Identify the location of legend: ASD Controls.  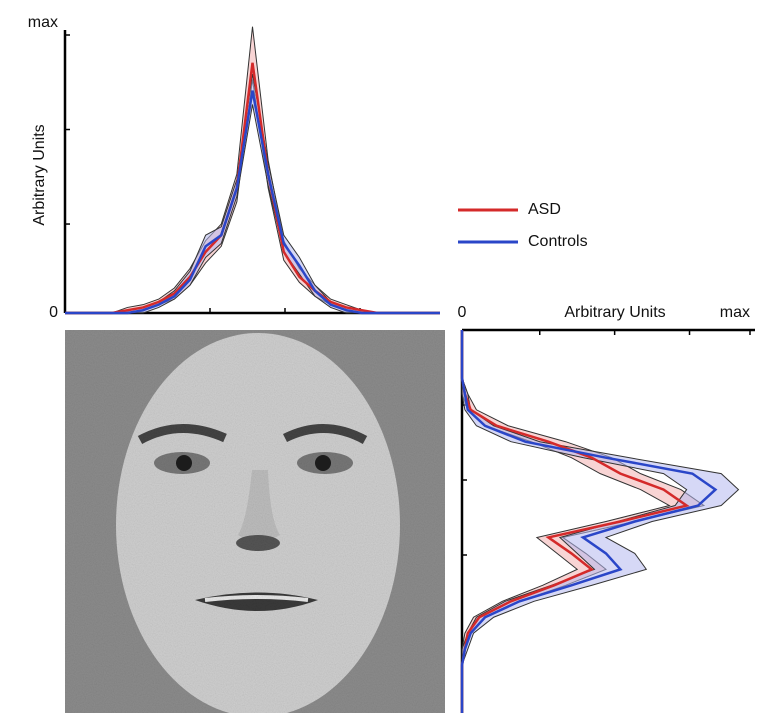
(523, 225).